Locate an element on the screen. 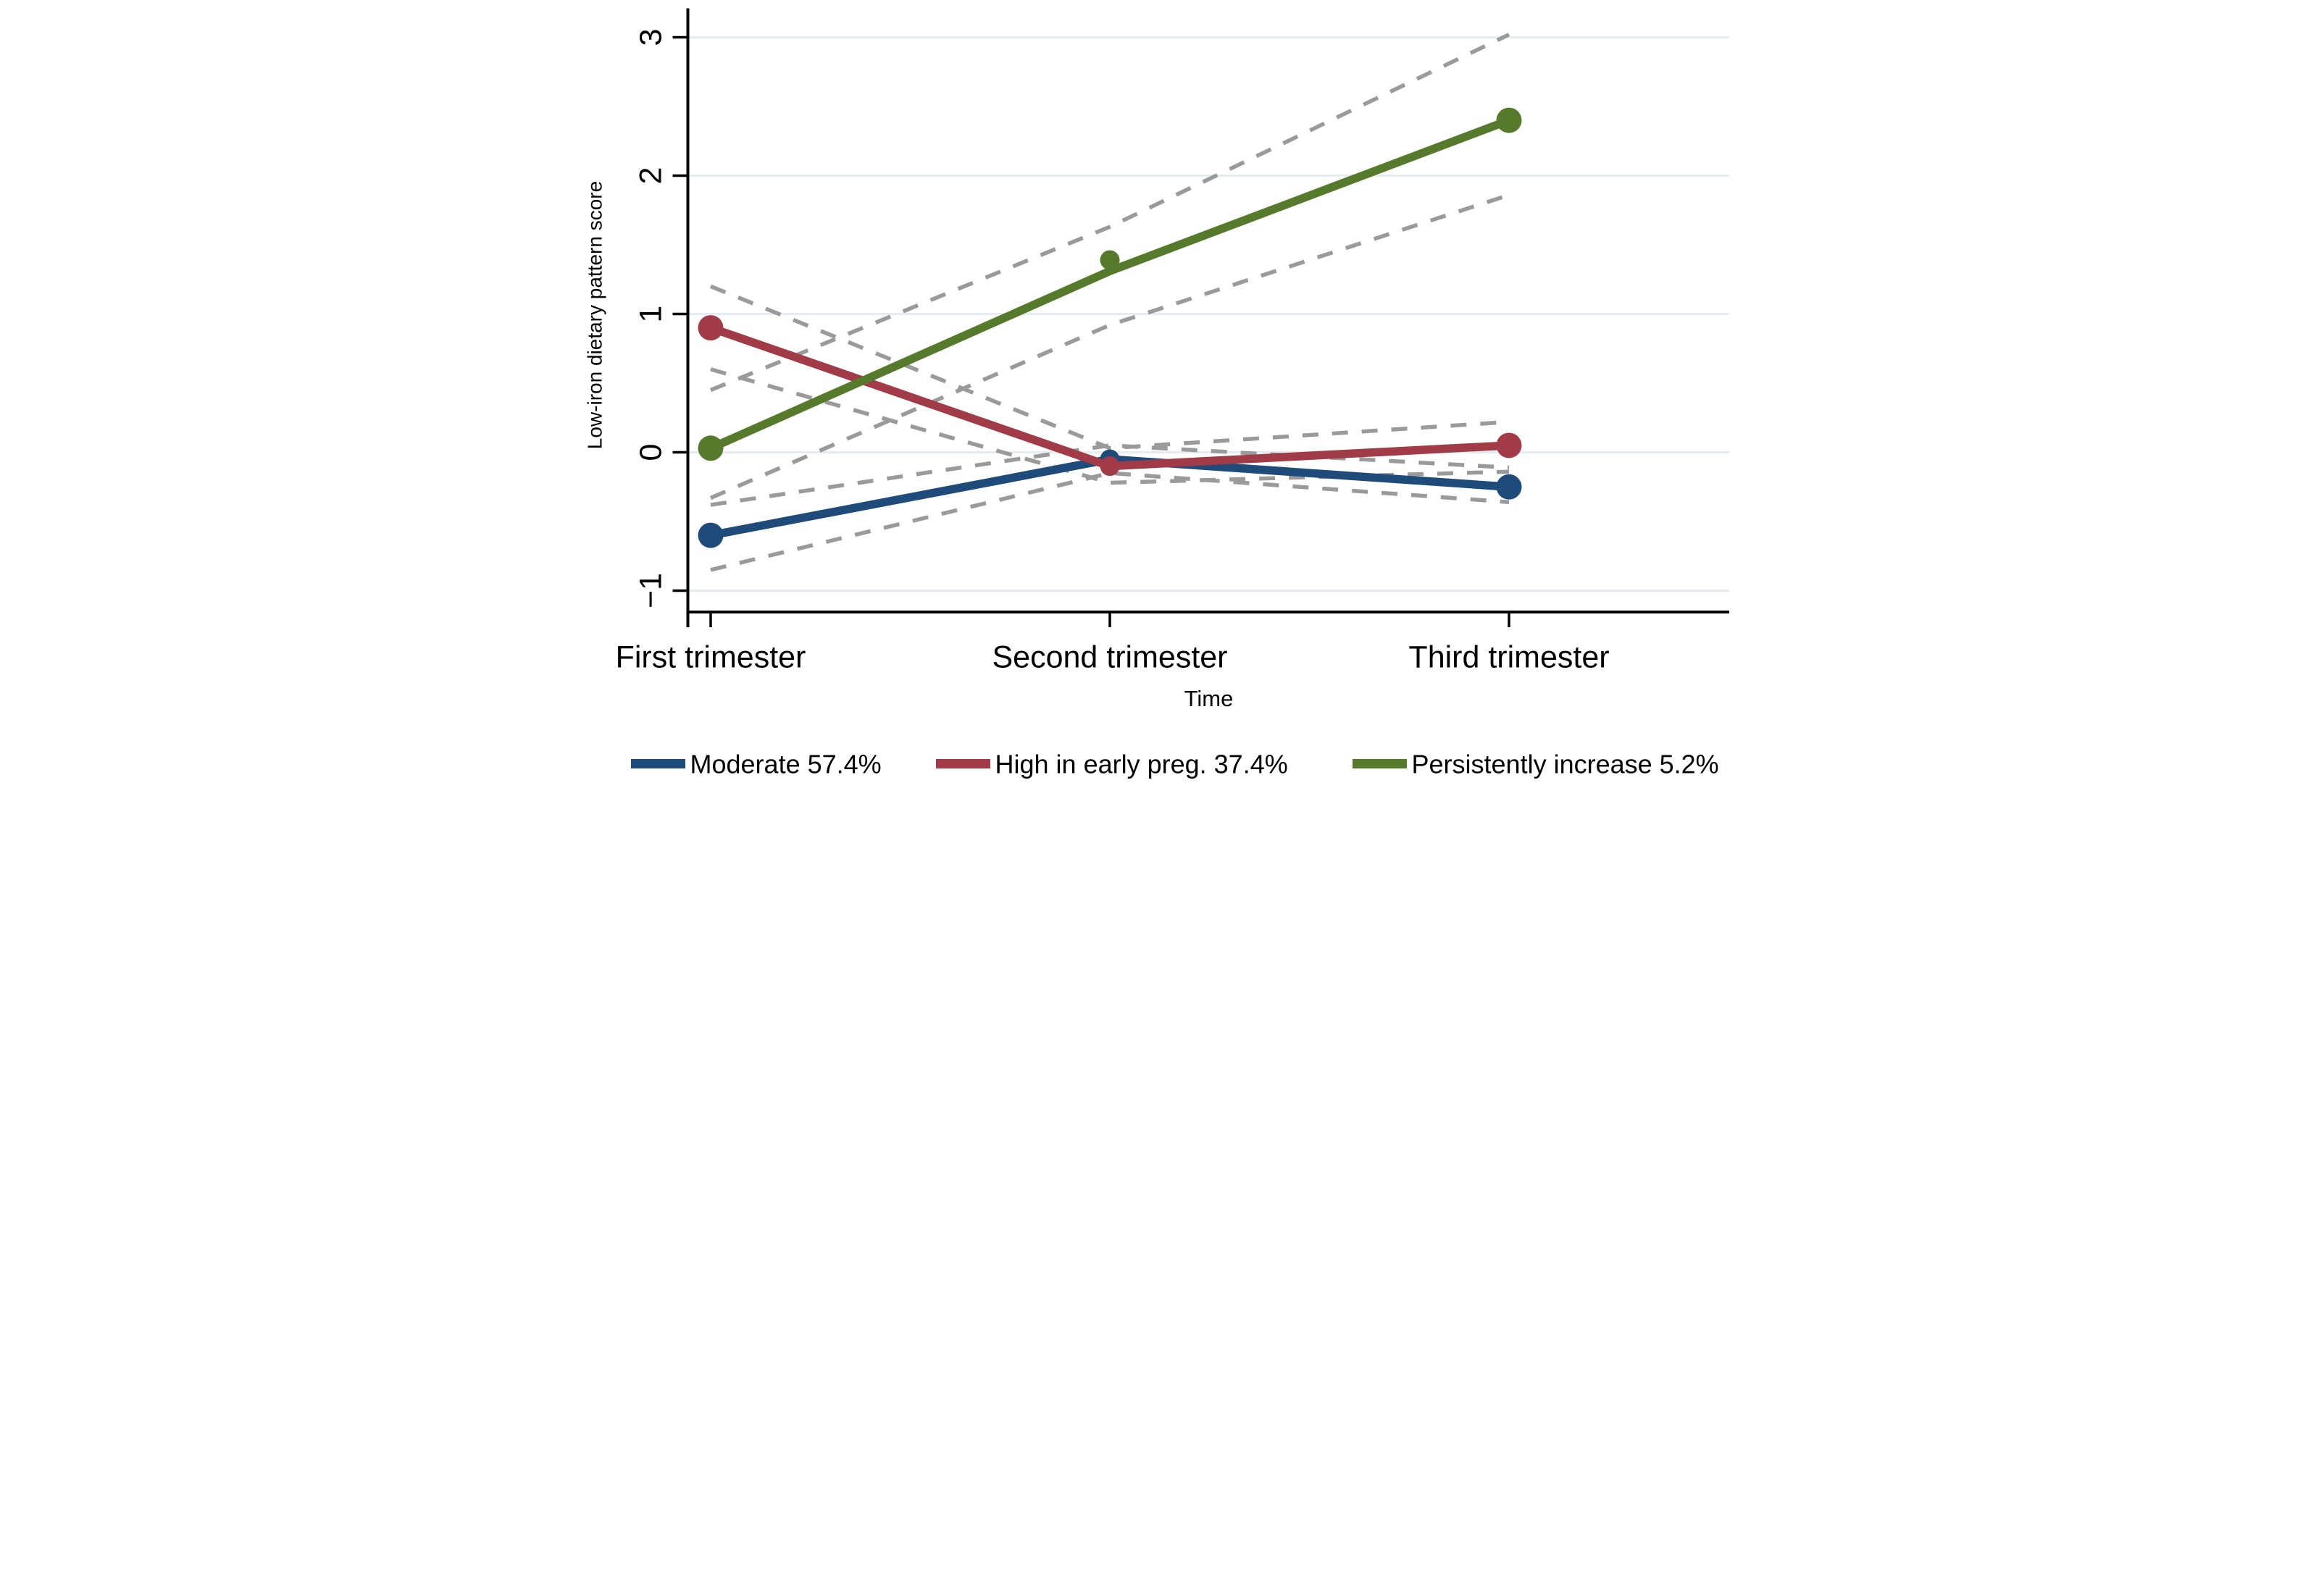 This screenshot has width=2324, height=1584. legend-label-high-early-preg: High in early preg. 37.4% is located at coordinates (1141, 764).